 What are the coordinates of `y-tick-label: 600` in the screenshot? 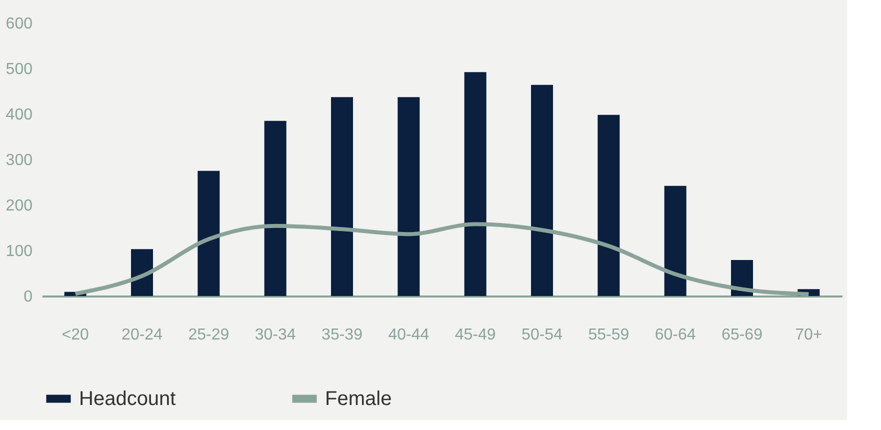 It's located at (19, 24).